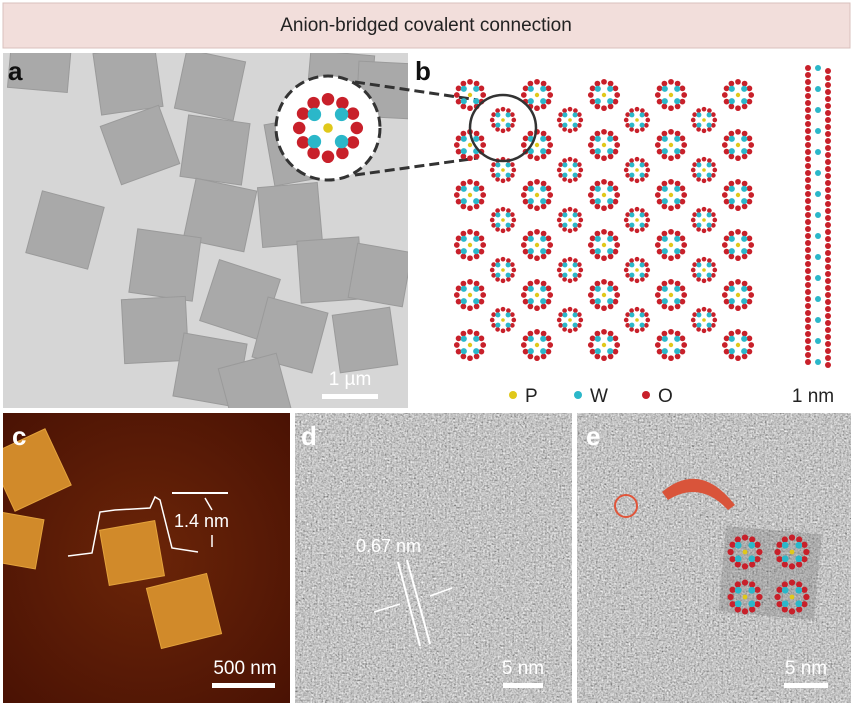  I want to click on highlight-circle, so click(503, 128).